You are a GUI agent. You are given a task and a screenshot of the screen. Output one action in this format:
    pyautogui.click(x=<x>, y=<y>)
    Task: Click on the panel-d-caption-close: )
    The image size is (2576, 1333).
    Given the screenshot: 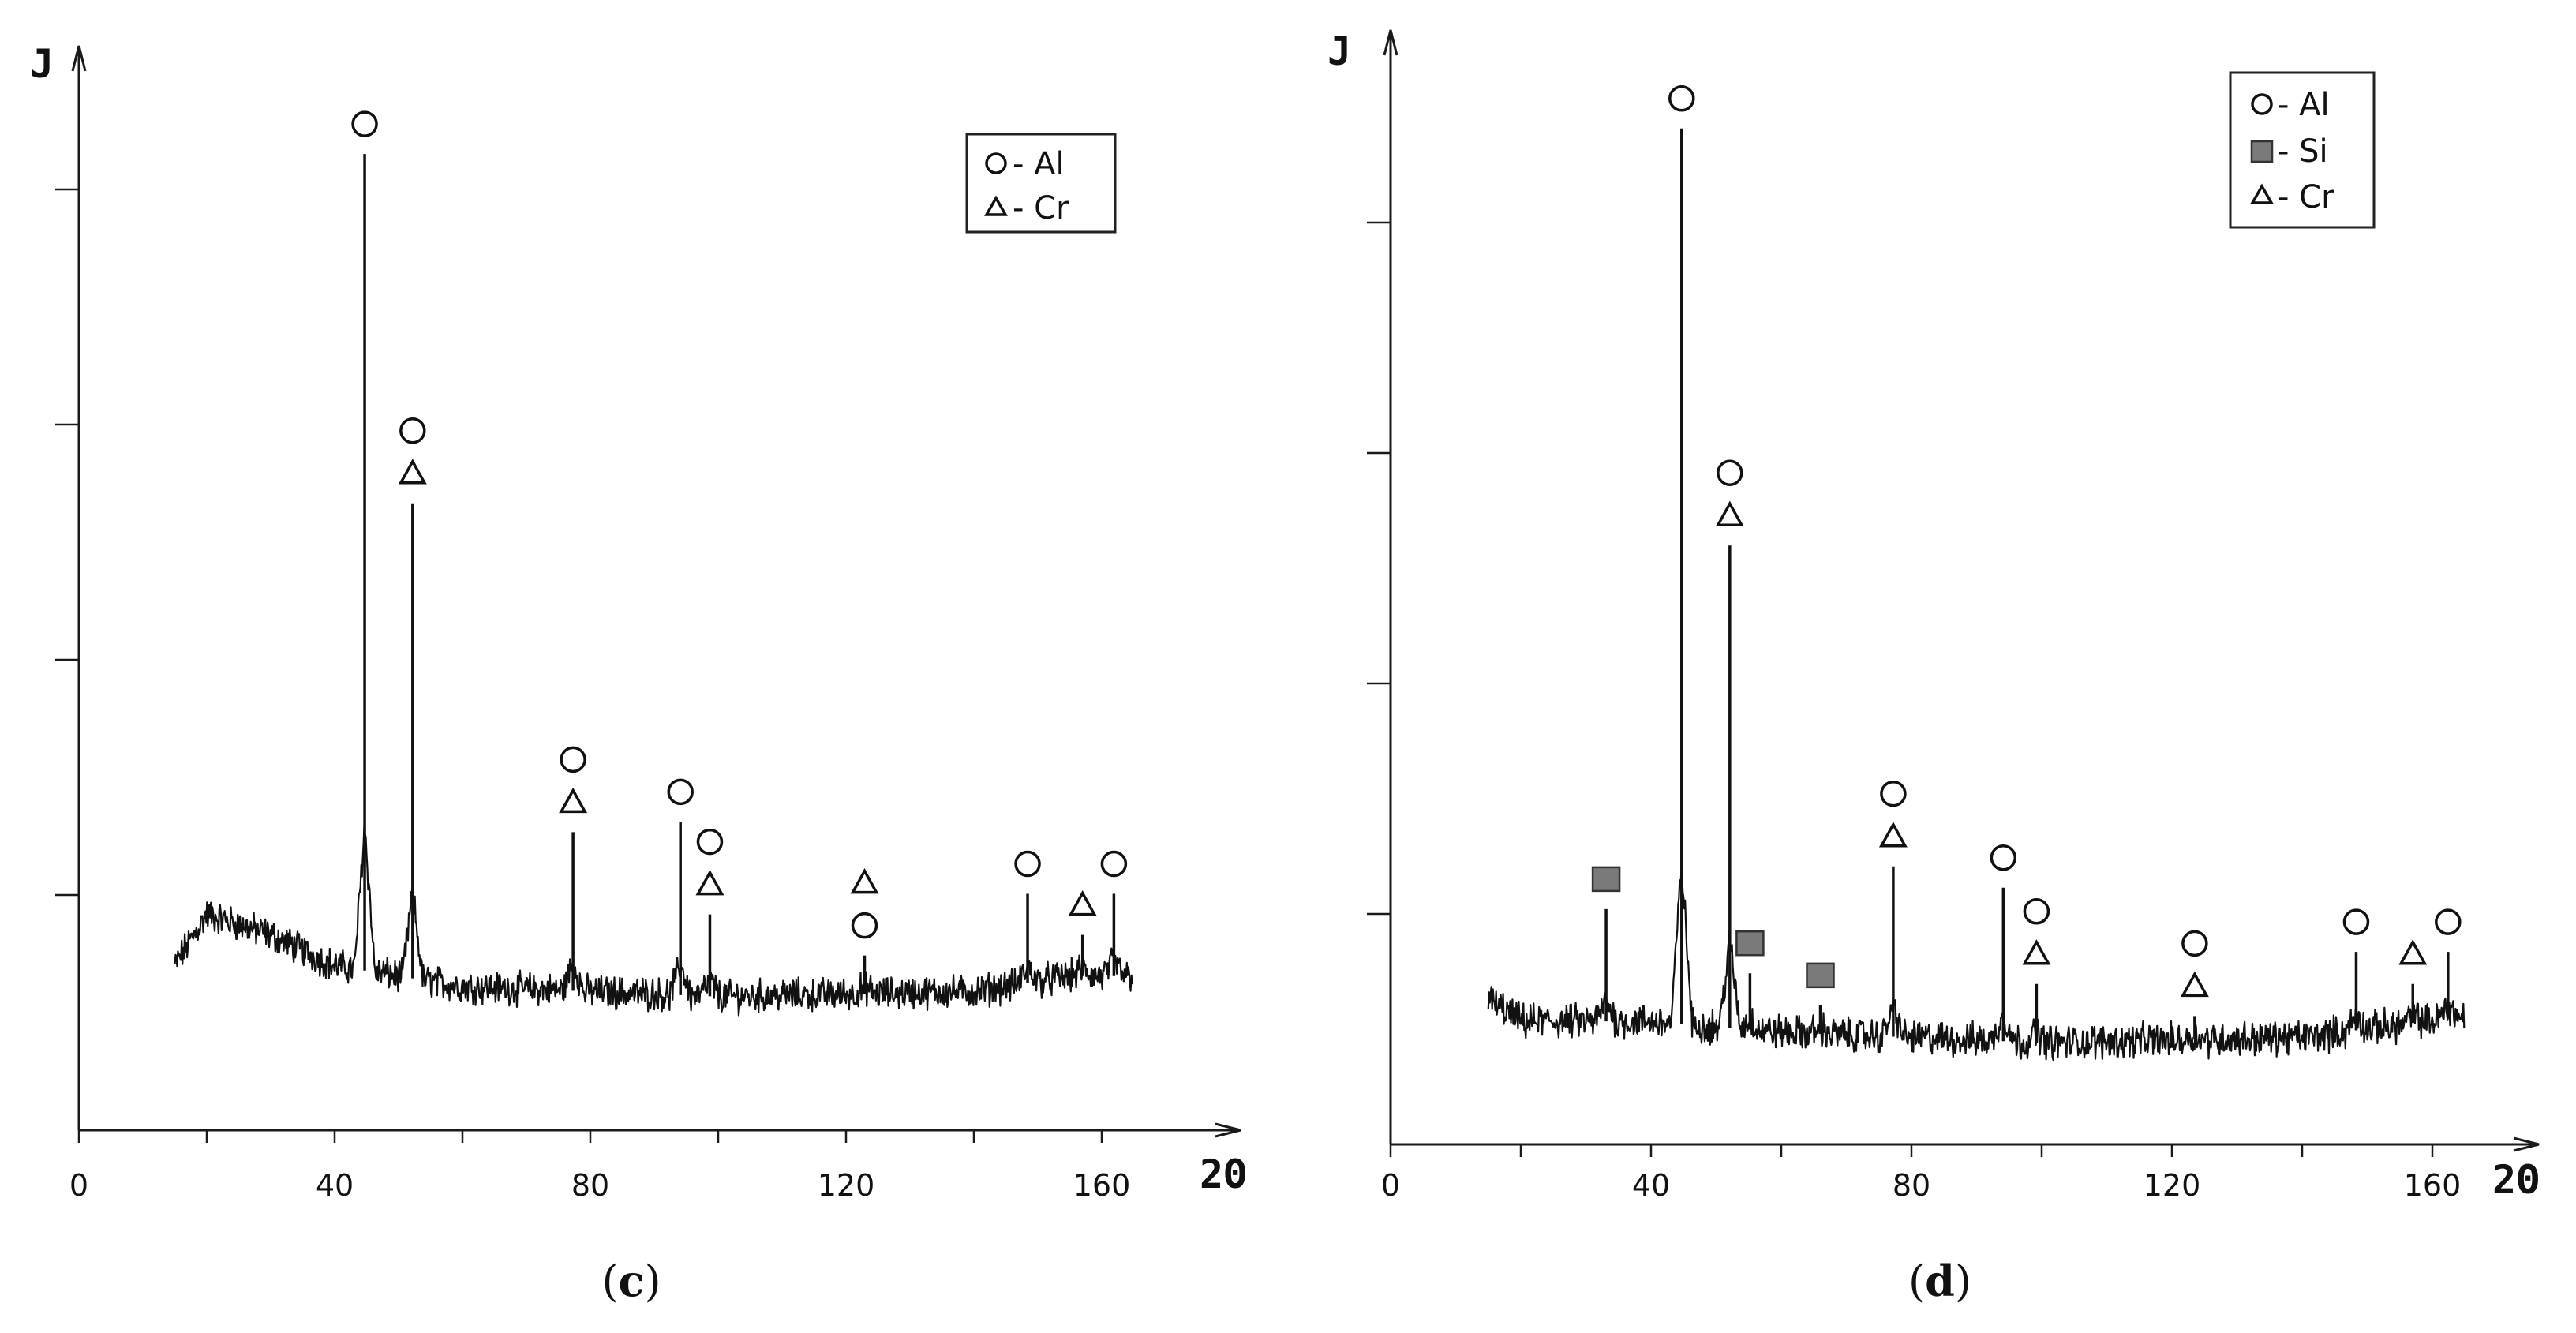 What is the action you would take?
    pyautogui.click(x=1963, y=1281)
    